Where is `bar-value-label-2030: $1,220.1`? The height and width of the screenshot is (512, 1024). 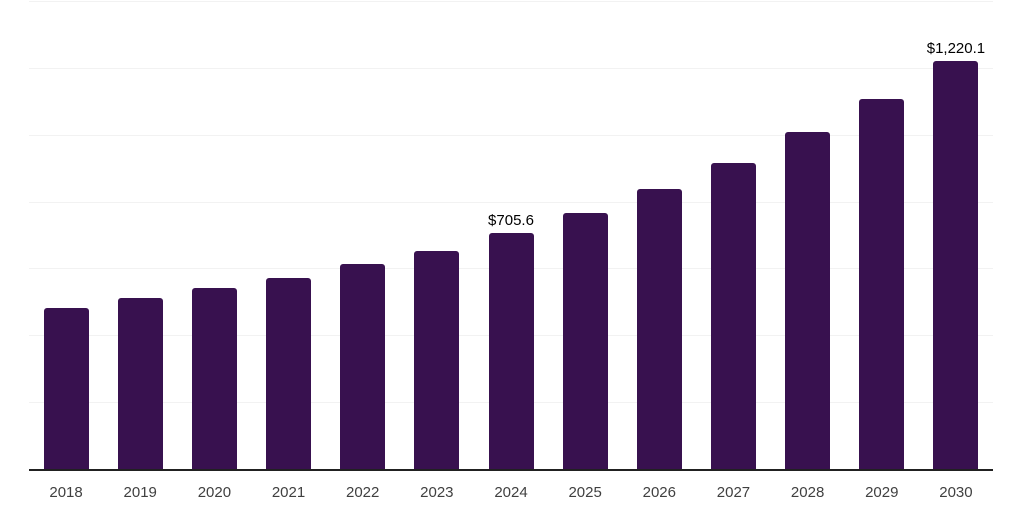
bar-value-label-2030: $1,220.1 is located at coordinates (956, 49).